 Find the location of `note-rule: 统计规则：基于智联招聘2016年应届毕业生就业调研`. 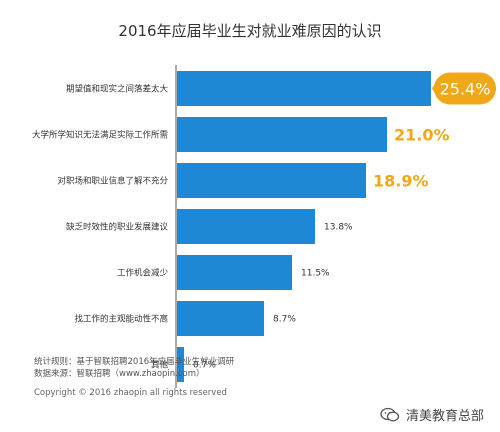

note-rule: 统计规则：基于智联招聘2016年应届毕业生就业调研 is located at coordinates (134, 362).